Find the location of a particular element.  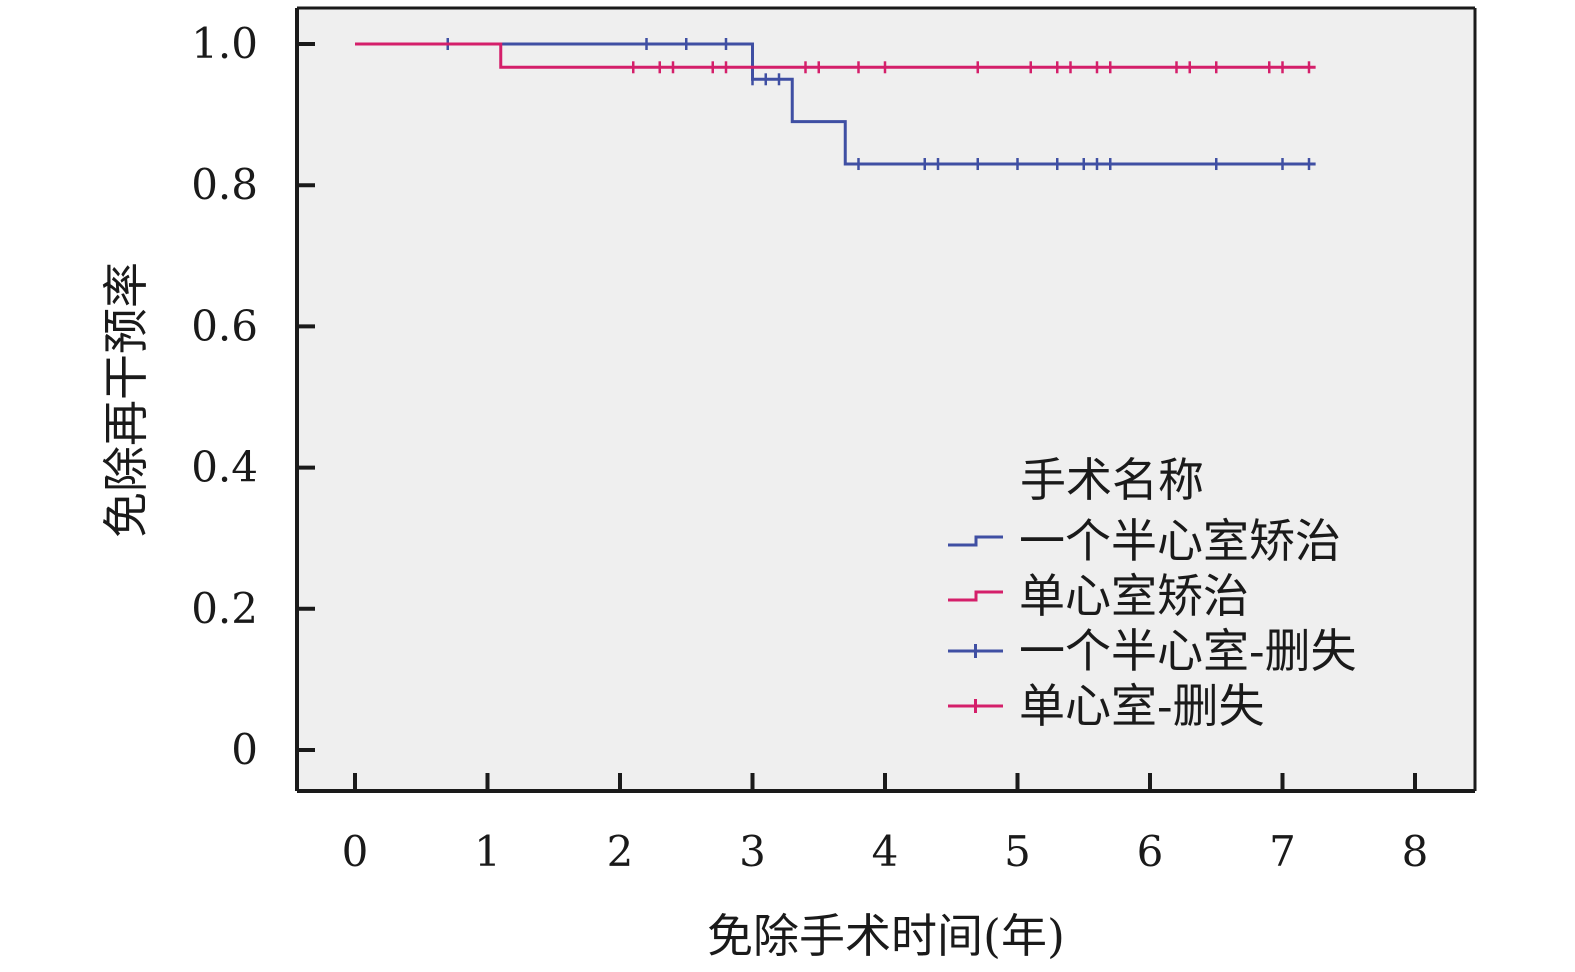

y-ticks: 0 0.2 0.4 0.6 0.8 1.0 is located at coordinates (253, 396).